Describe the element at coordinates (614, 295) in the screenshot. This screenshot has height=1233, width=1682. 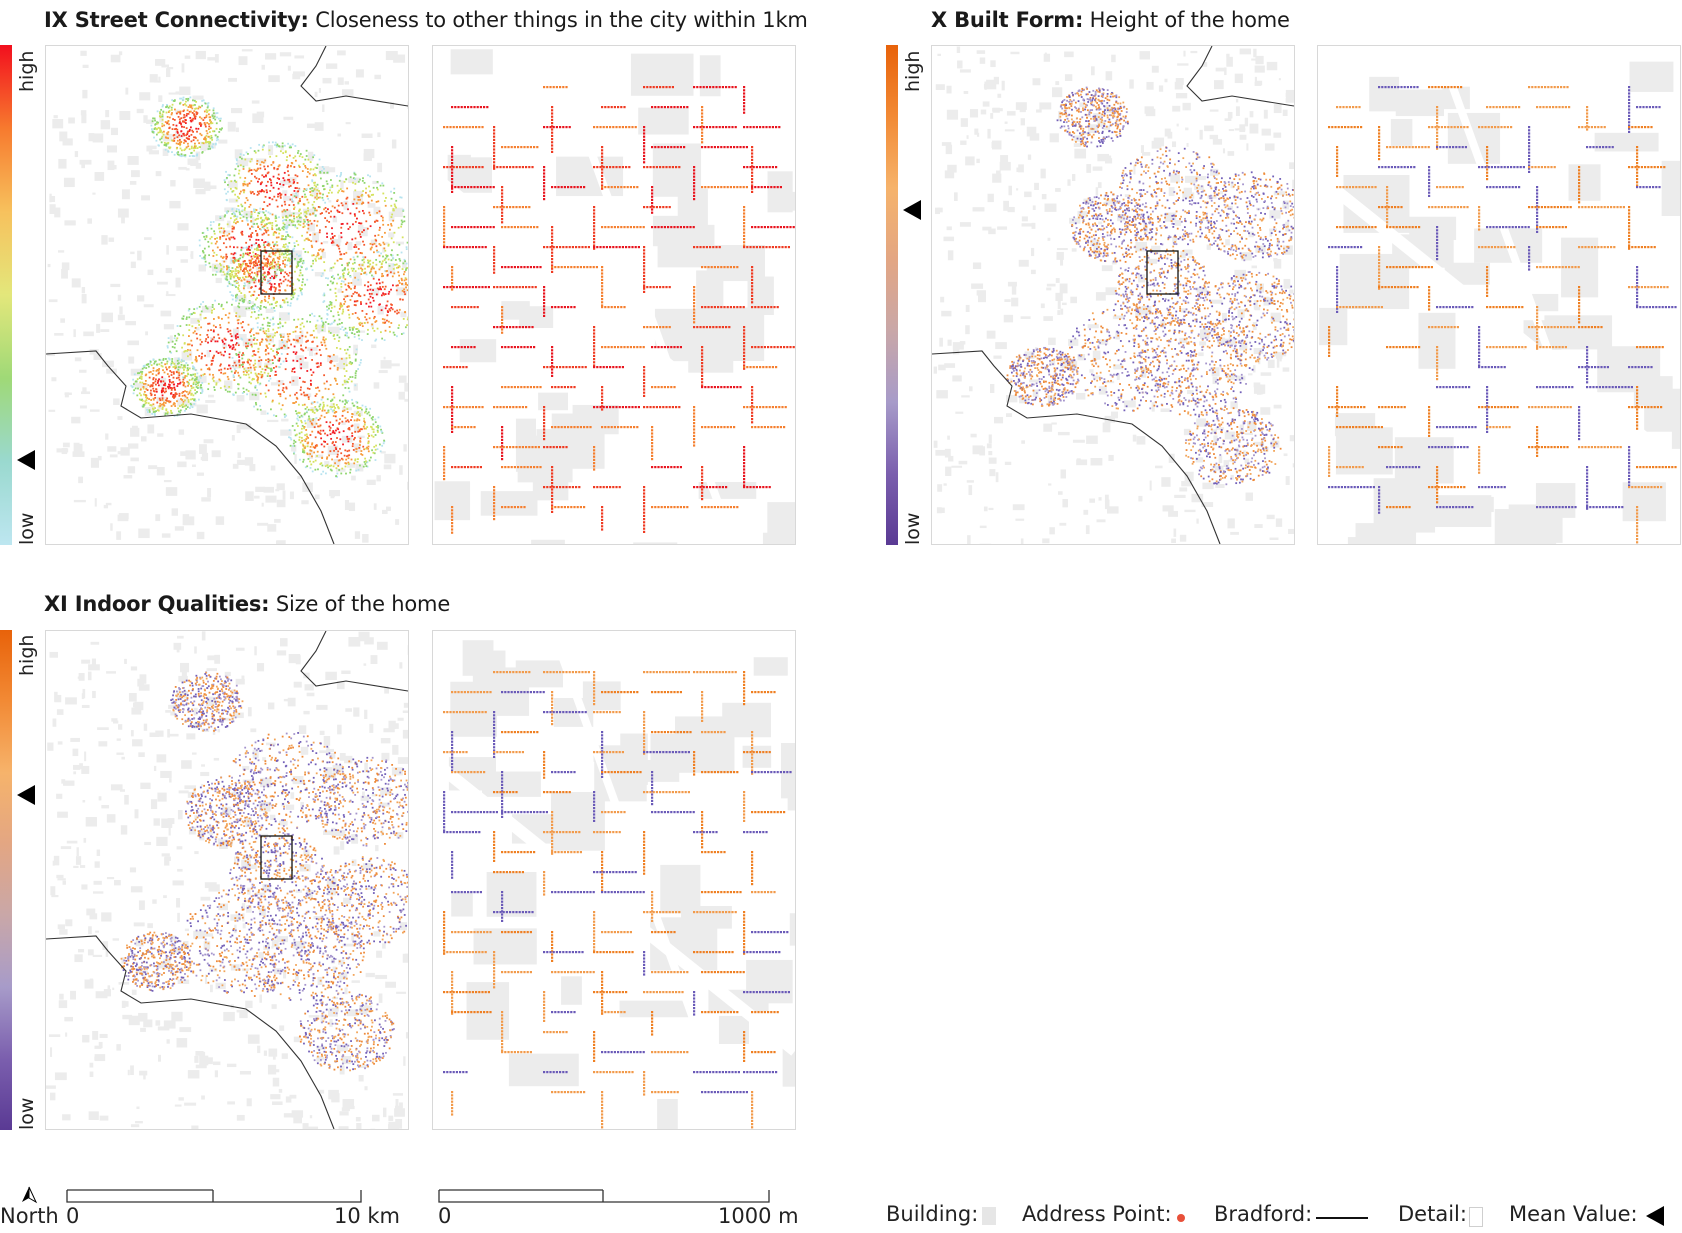
I see `detail-map-street-connectivity` at that location.